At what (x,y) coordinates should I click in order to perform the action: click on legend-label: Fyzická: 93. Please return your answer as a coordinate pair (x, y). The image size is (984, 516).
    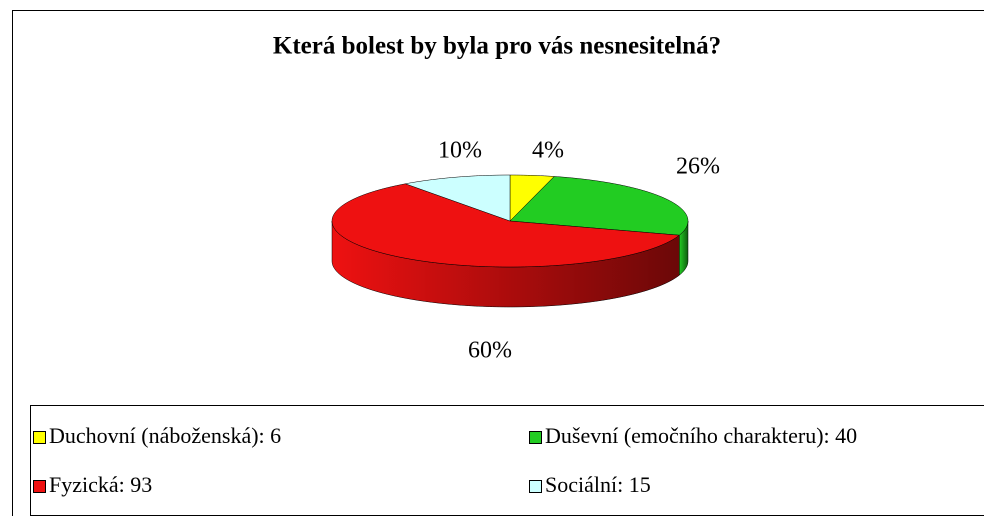
    Looking at the image, I should click on (100, 484).